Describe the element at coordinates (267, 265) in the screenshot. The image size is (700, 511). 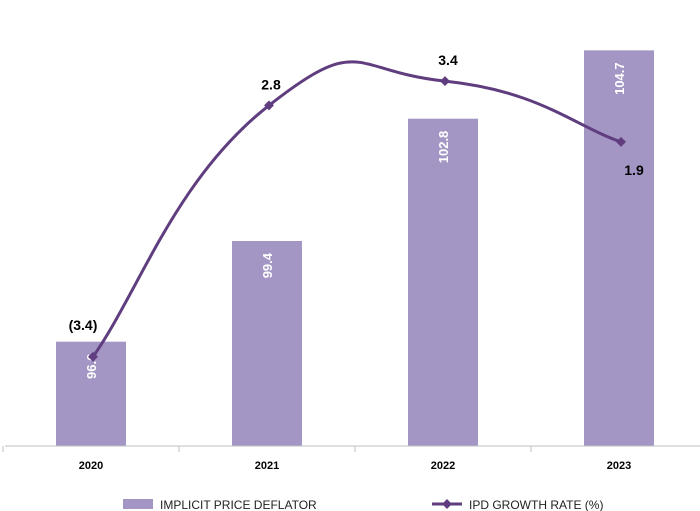
I see `bar-value-label: 99.4` at that location.